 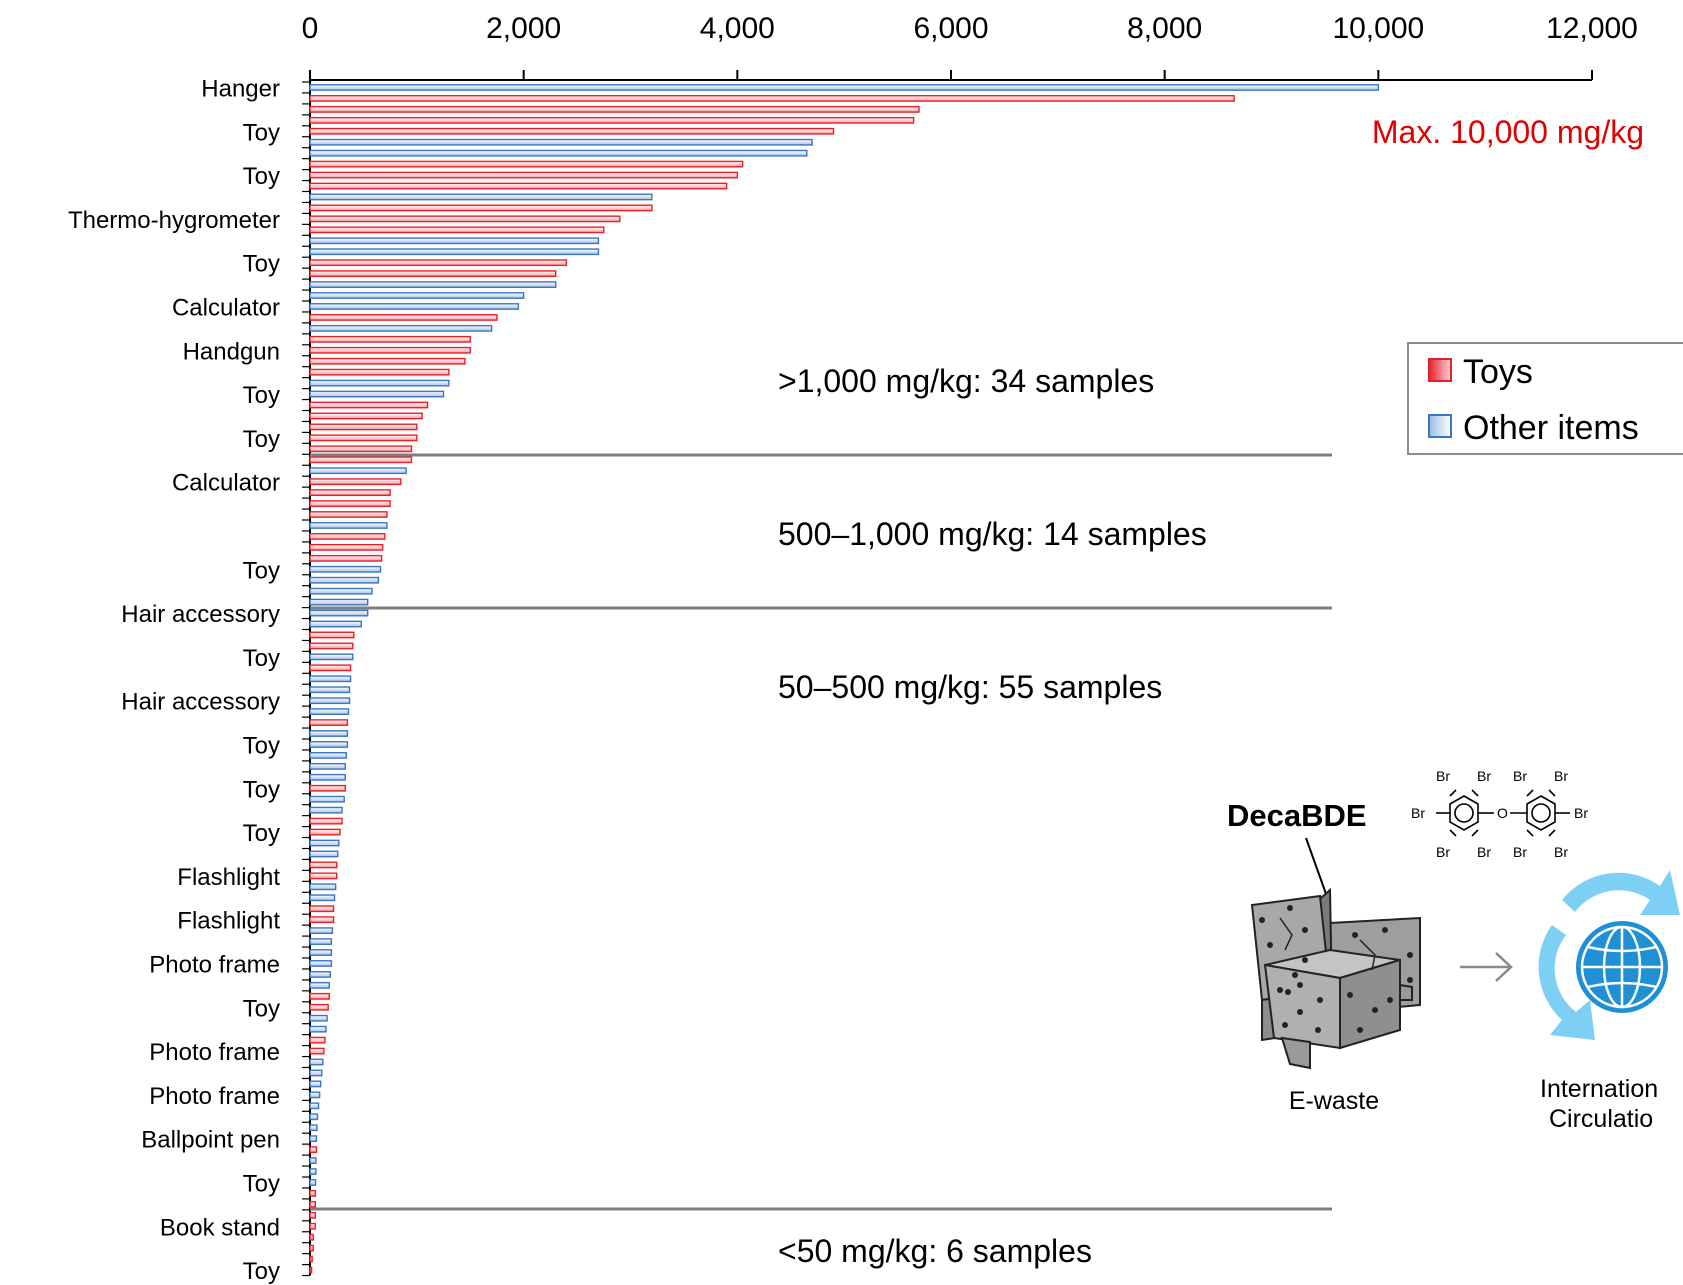 What do you see at coordinates (966, 381) in the screenshot?
I see `band-annotation-over-1000: >1,000 mg/kg: 34 samples` at bounding box center [966, 381].